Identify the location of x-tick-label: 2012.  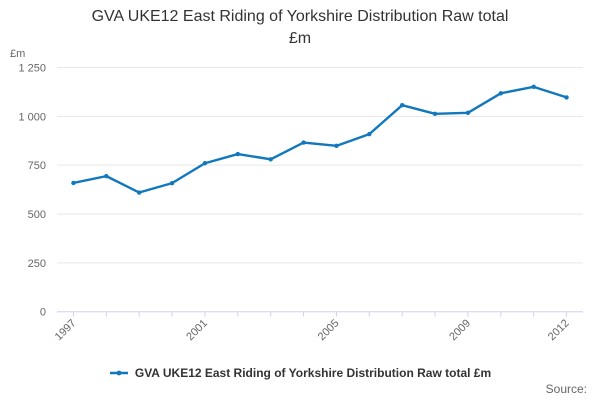
(559, 330).